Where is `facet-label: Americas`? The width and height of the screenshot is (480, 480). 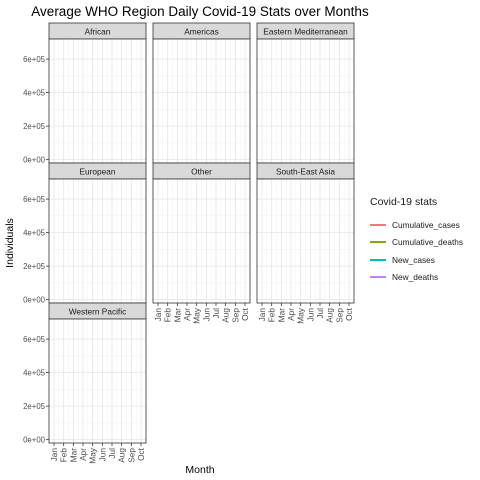 facet-label: Americas is located at coordinates (201, 32).